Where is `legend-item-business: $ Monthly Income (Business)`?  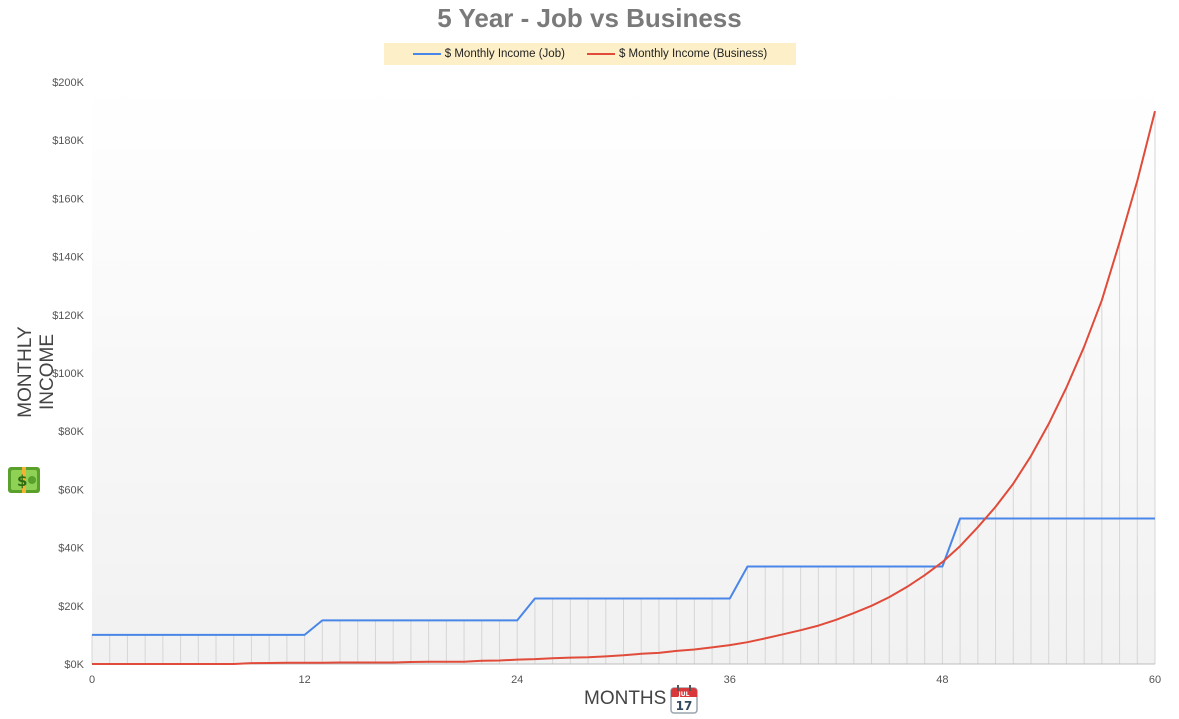 legend-item-business: $ Monthly Income (Business) is located at coordinates (677, 54).